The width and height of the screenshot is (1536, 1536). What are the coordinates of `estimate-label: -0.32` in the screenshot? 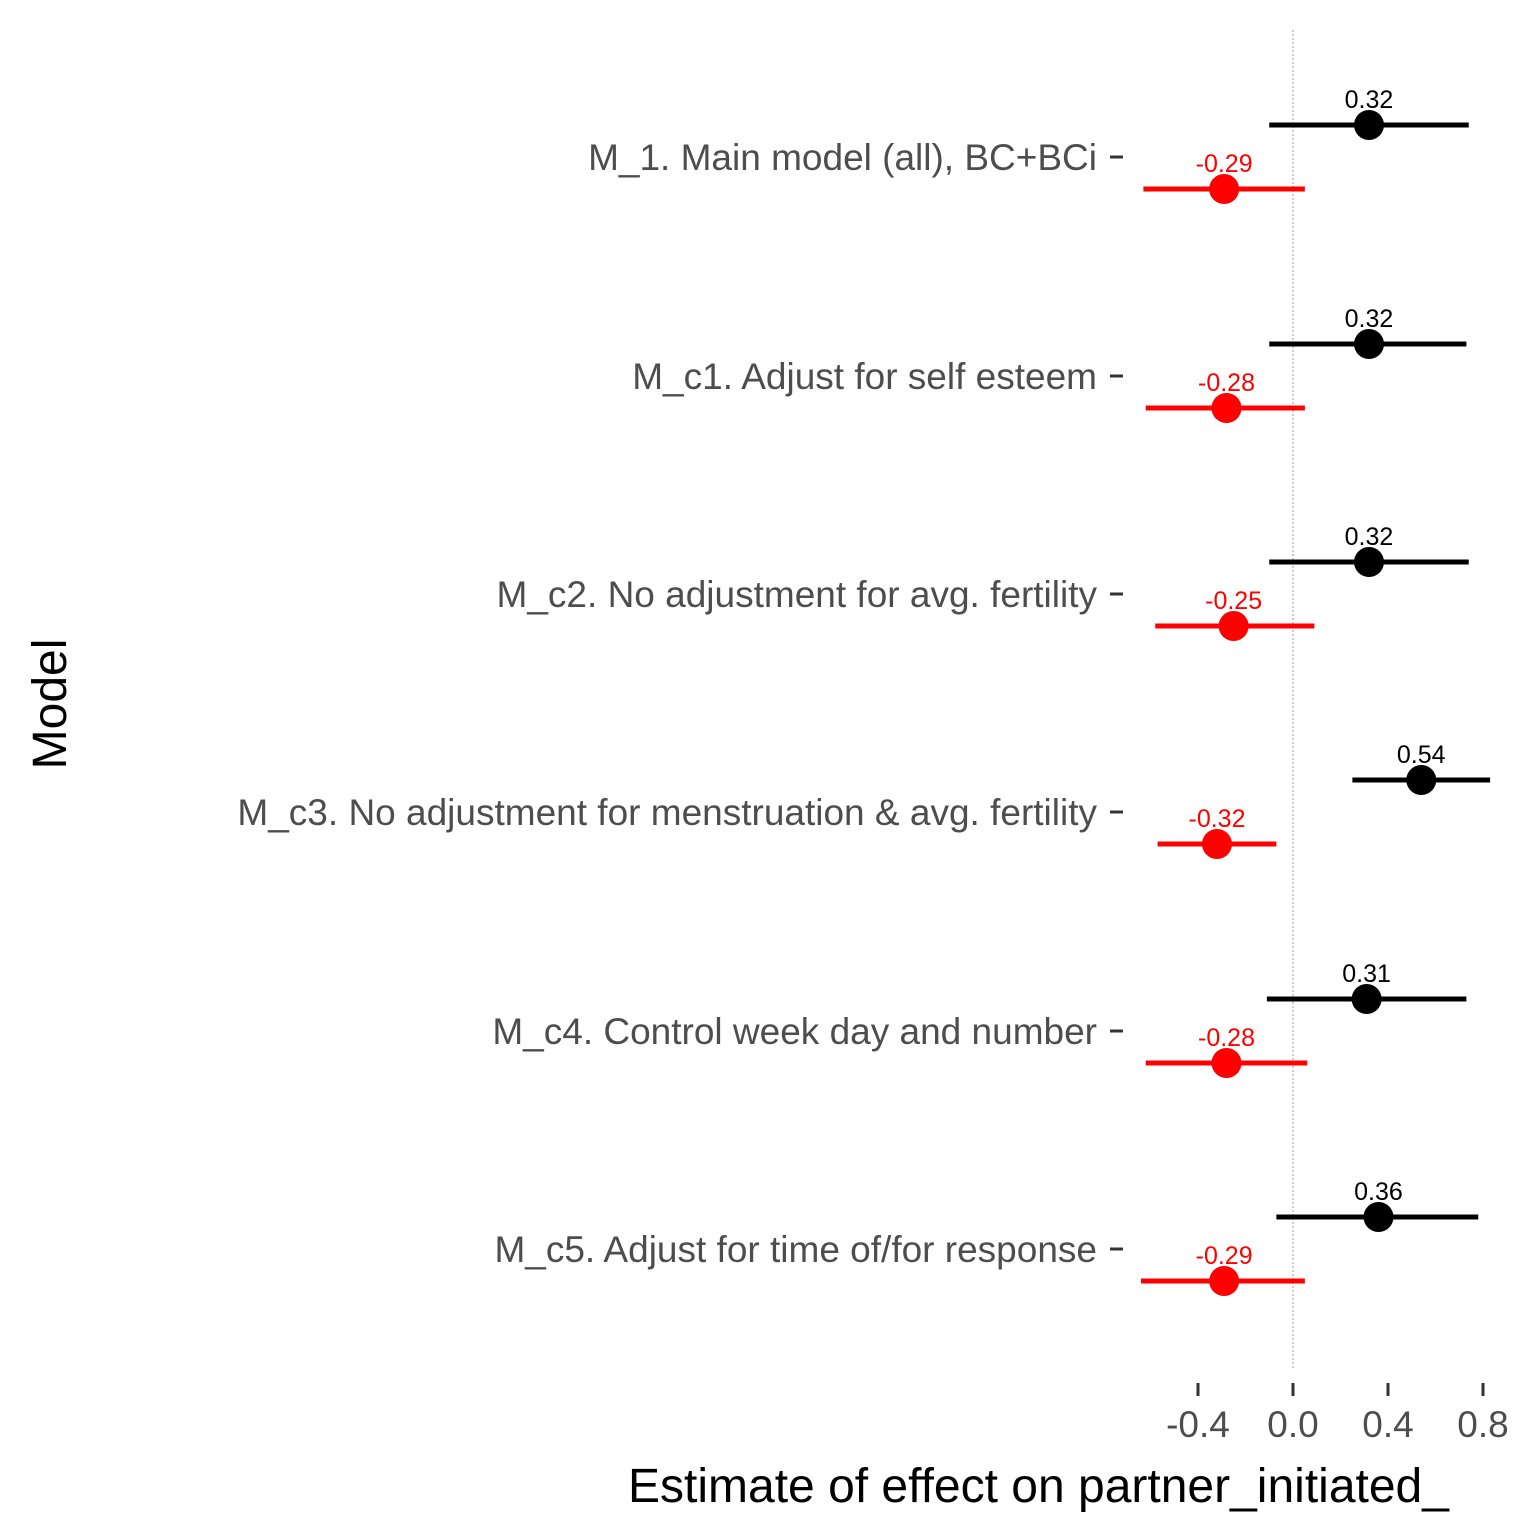 It's located at (1217, 819).